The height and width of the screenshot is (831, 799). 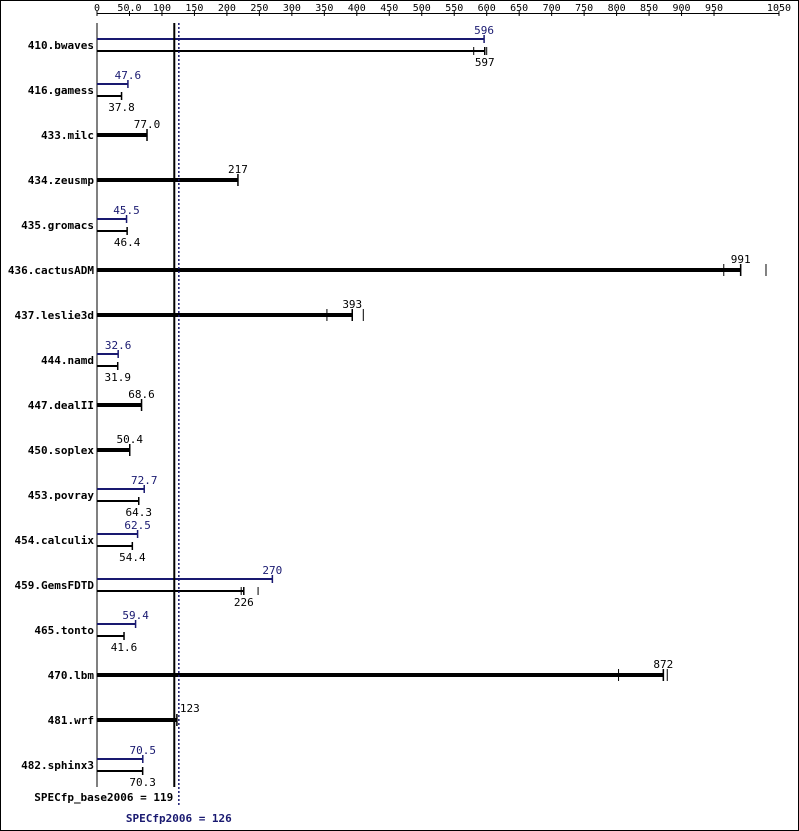 What do you see at coordinates (57, 765) in the screenshot?
I see `benchmark-label: 482.sphinx3` at bounding box center [57, 765].